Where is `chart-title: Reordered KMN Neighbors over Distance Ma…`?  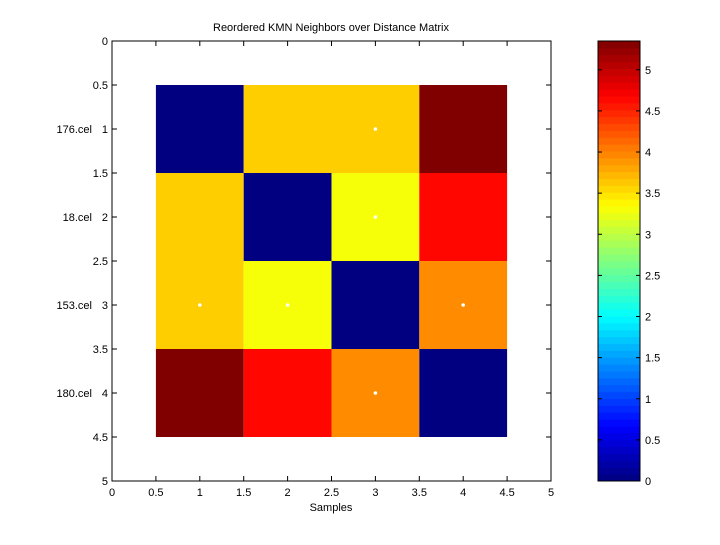 chart-title: Reordered KMN Neighbors over Distance Ma… is located at coordinates (331, 28).